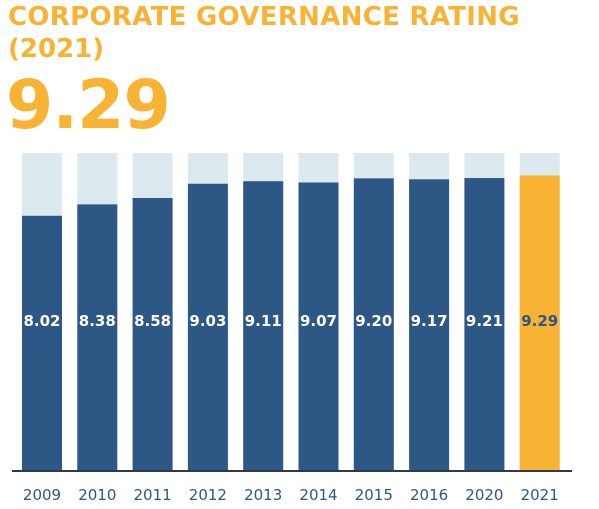 This screenshot has height=509, width=599. I want to click on data-label-2016: 9.17, so click(429, 321).